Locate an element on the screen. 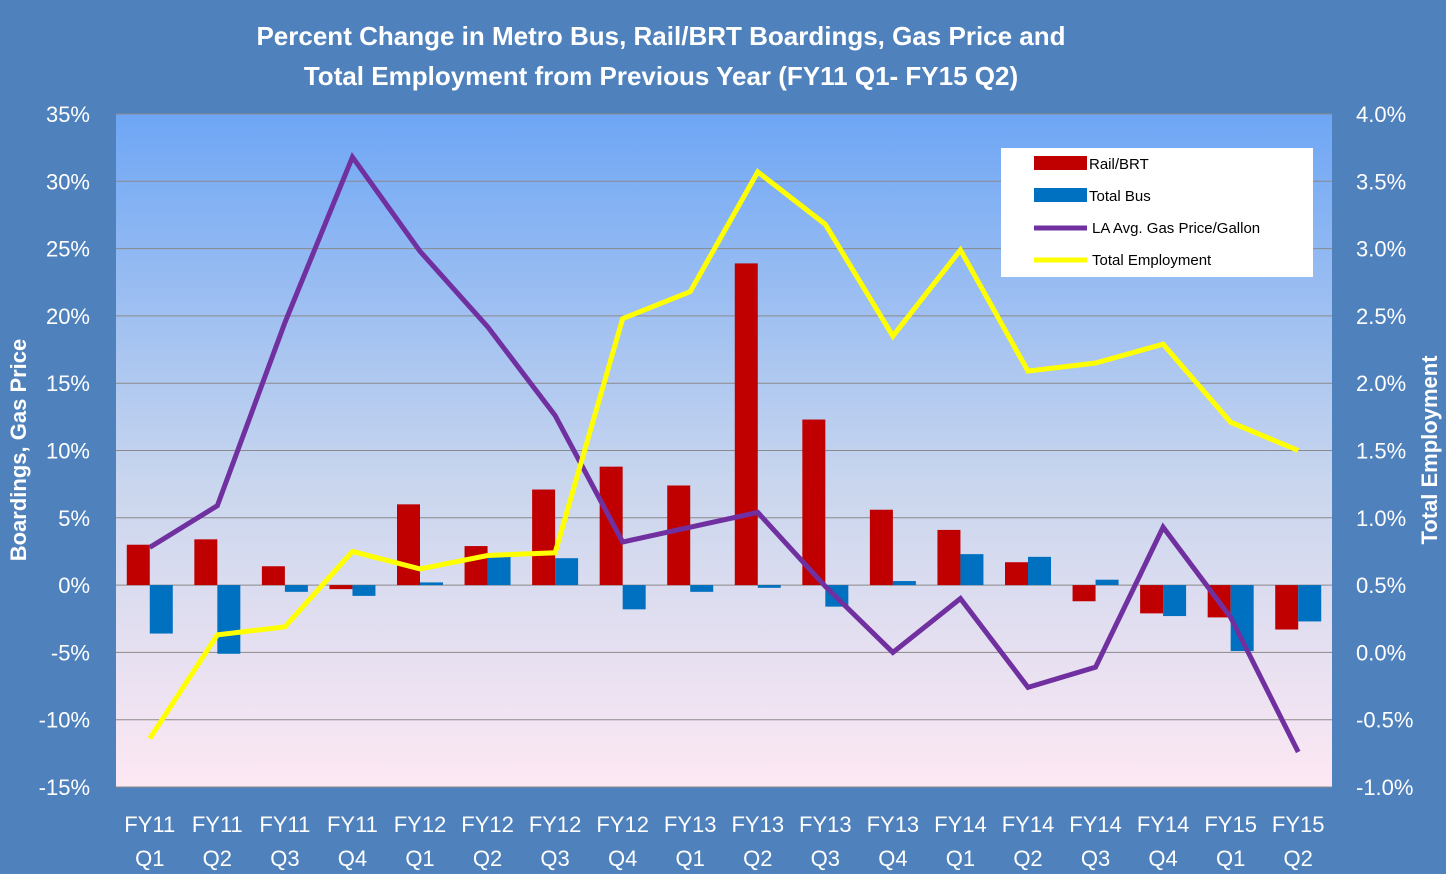  right-tick-label: 2.5% is located at coordinates (1381, 316).